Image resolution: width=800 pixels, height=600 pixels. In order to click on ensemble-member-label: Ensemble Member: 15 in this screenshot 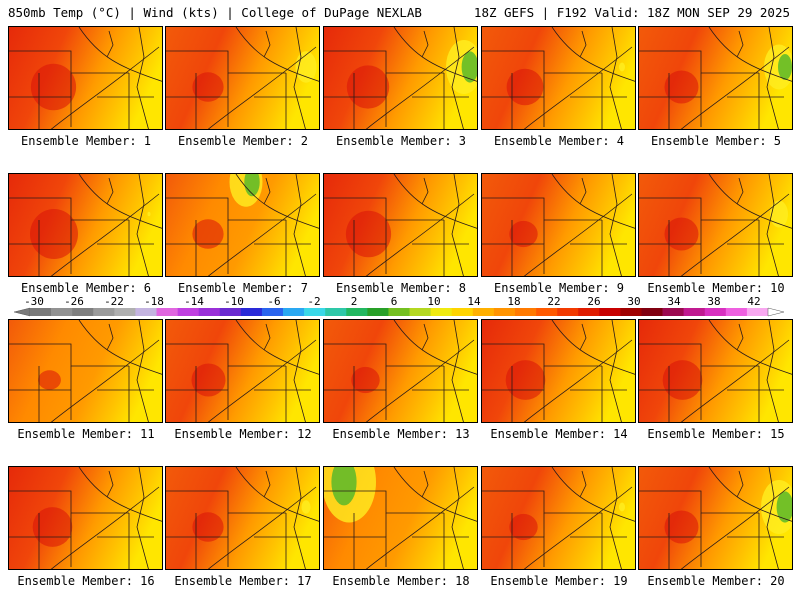, I will do `click(716, 434)`.